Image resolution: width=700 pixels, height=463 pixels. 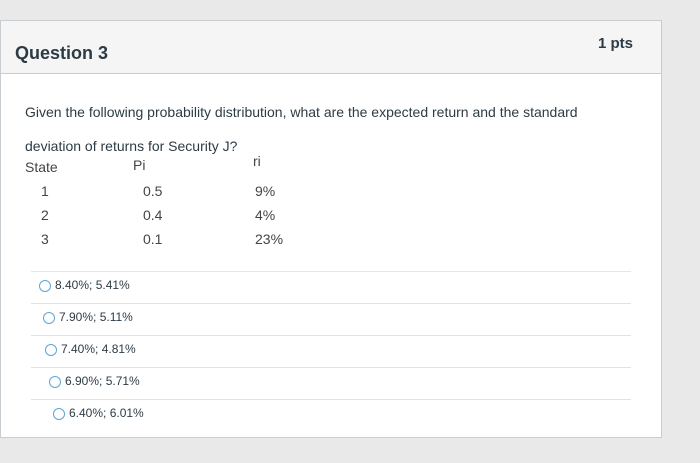 I want to click on question-points: 1 pts, so click(x=615, y=43).